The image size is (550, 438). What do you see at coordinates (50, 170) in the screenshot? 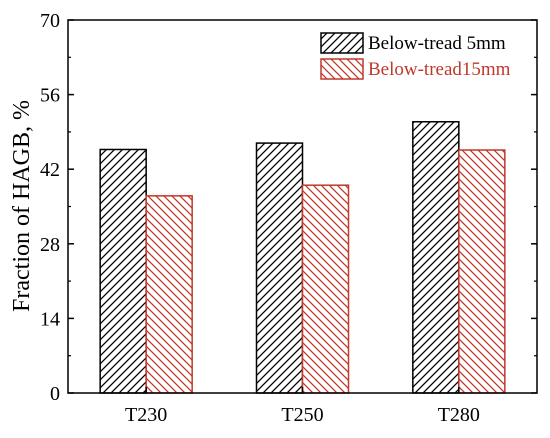
I see `y-tick-label: 42` at bounding box center [50, 170].